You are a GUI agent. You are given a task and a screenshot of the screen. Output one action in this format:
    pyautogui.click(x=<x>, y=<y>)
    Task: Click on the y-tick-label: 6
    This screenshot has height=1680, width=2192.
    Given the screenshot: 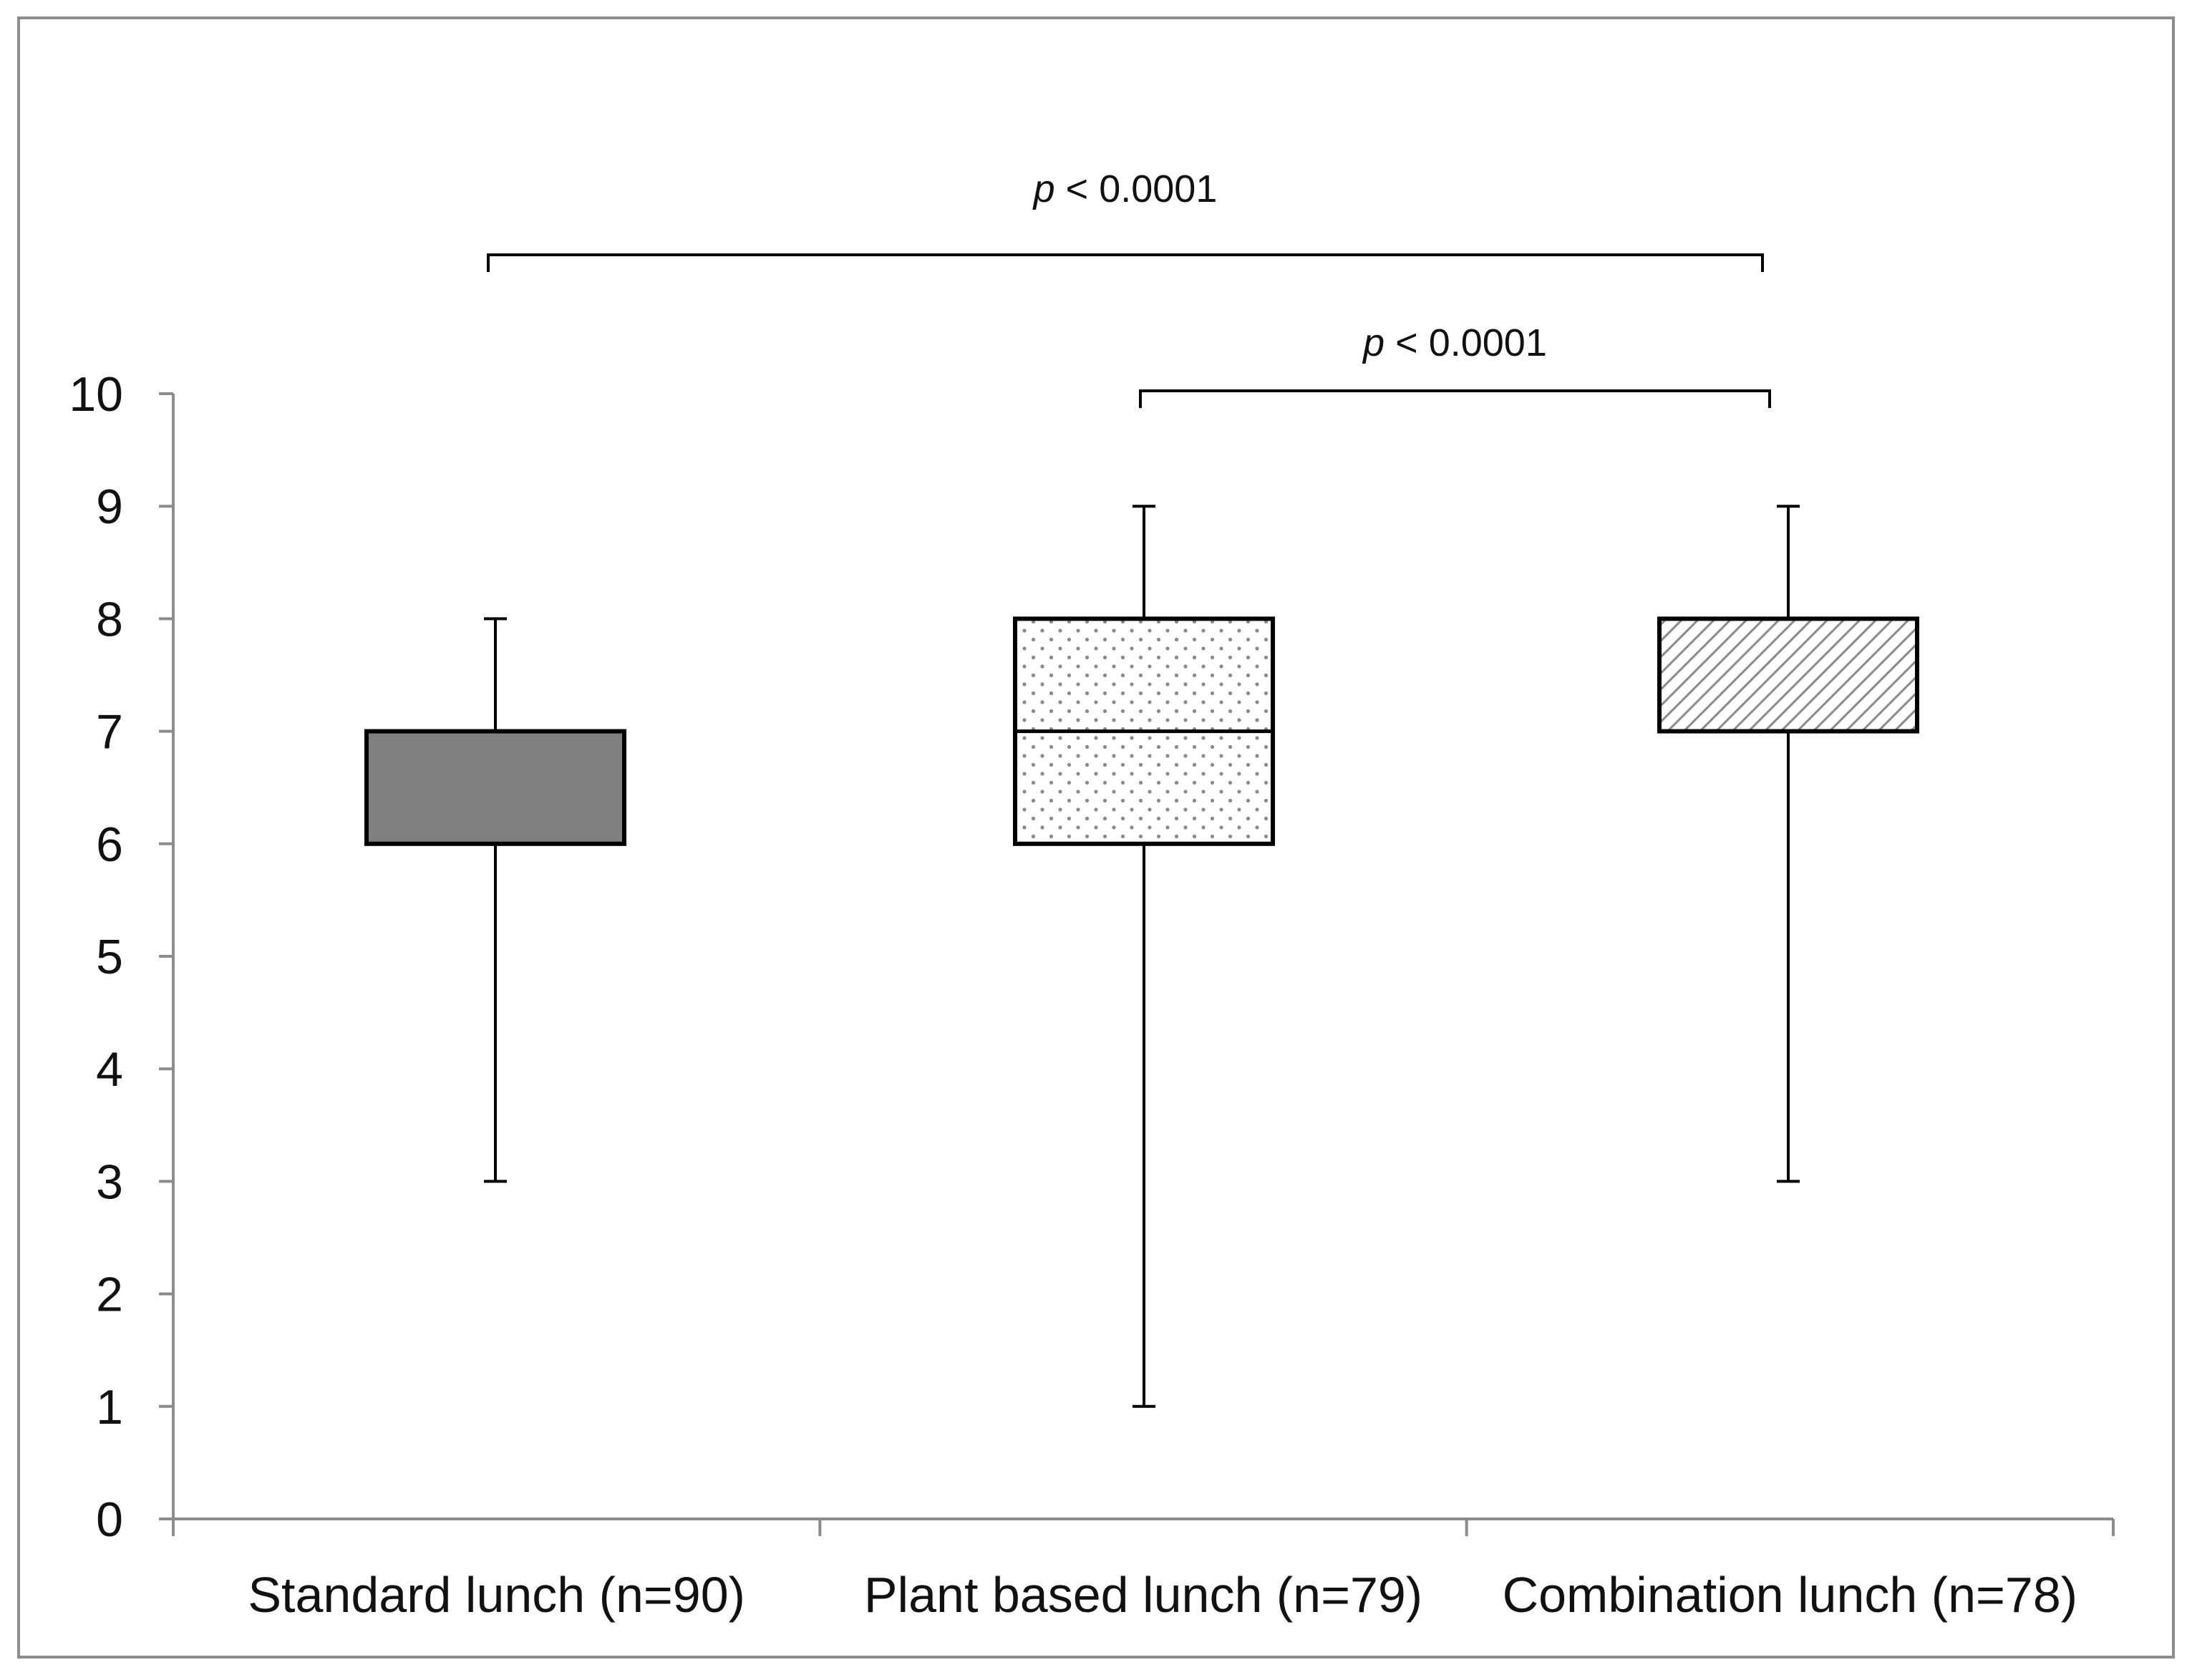 What is the action you would take?
    pyautogui.click(x=110, y=844)
    